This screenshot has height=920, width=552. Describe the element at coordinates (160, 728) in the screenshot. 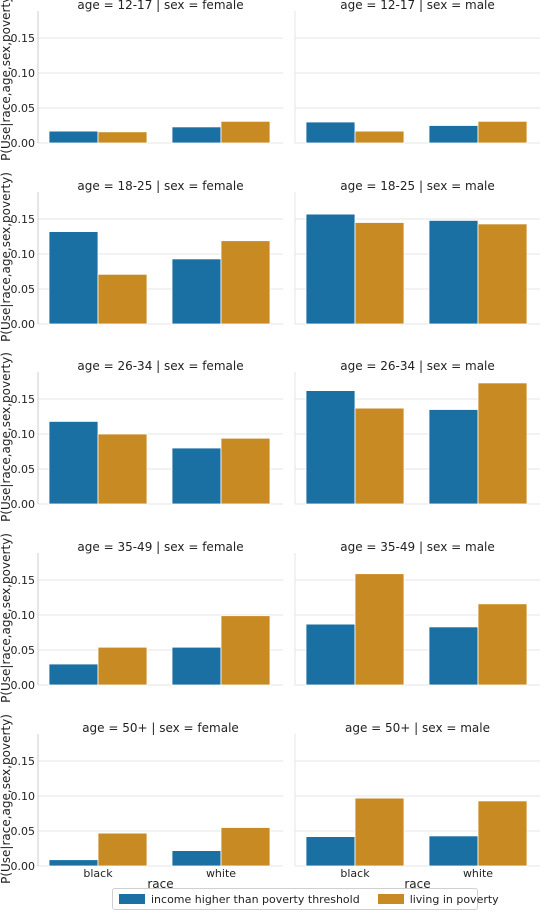

I see `panel-title: age = 50+ | sex = female` at that location.